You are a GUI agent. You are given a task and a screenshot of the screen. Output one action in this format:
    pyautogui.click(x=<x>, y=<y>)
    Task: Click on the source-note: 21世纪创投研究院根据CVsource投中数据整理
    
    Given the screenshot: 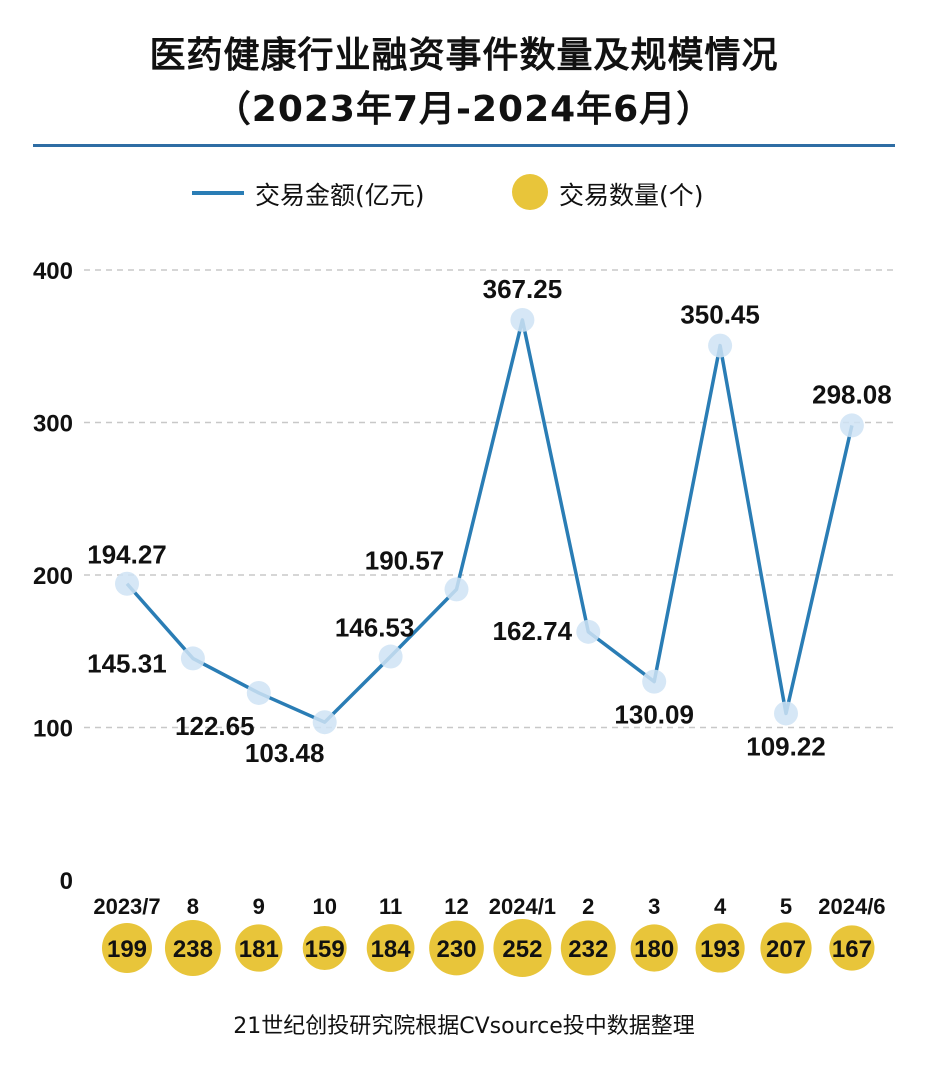 What is the action you would take?
    pyautogui.click(x=464, y=1026)
    